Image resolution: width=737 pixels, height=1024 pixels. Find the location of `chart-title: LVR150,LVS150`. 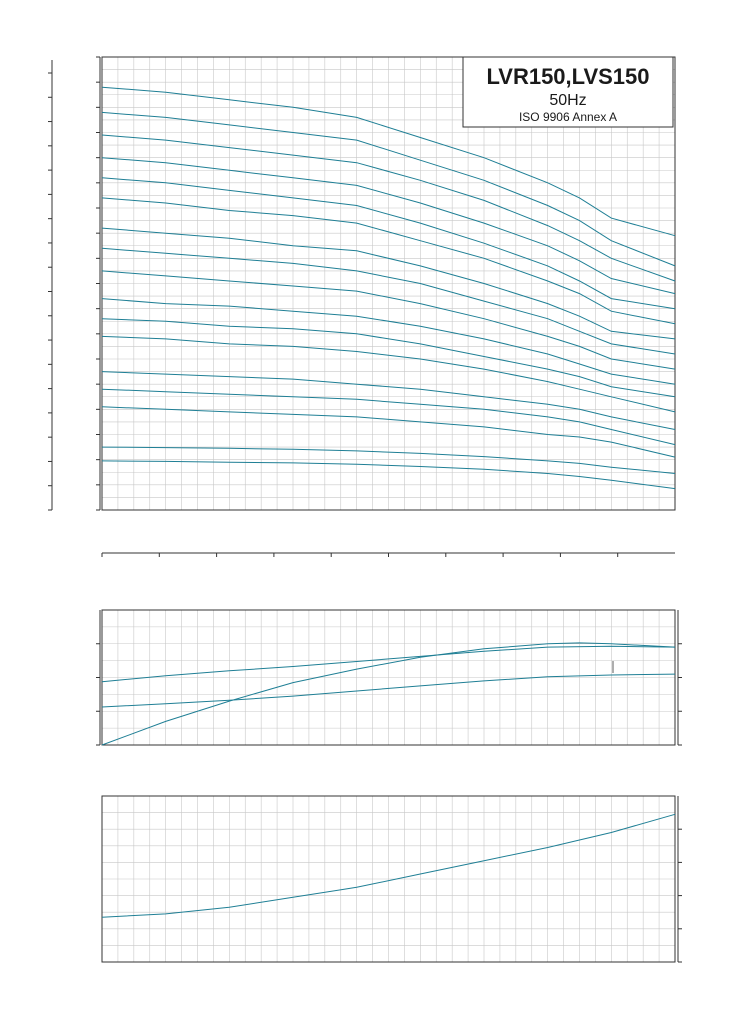

chart-title: LVR150,LVS150 is located at coordinates (567, 76).